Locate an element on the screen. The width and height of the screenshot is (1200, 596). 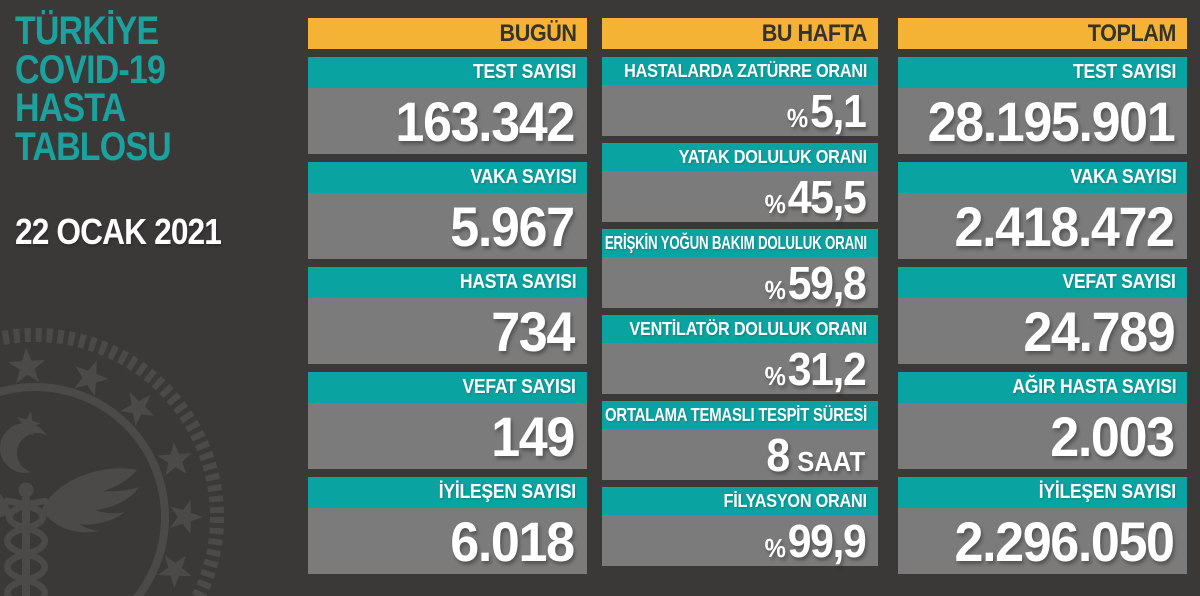
stat-label: VENTİLATÖR DOLULUK ORANI is located at coordinates (740, 329).